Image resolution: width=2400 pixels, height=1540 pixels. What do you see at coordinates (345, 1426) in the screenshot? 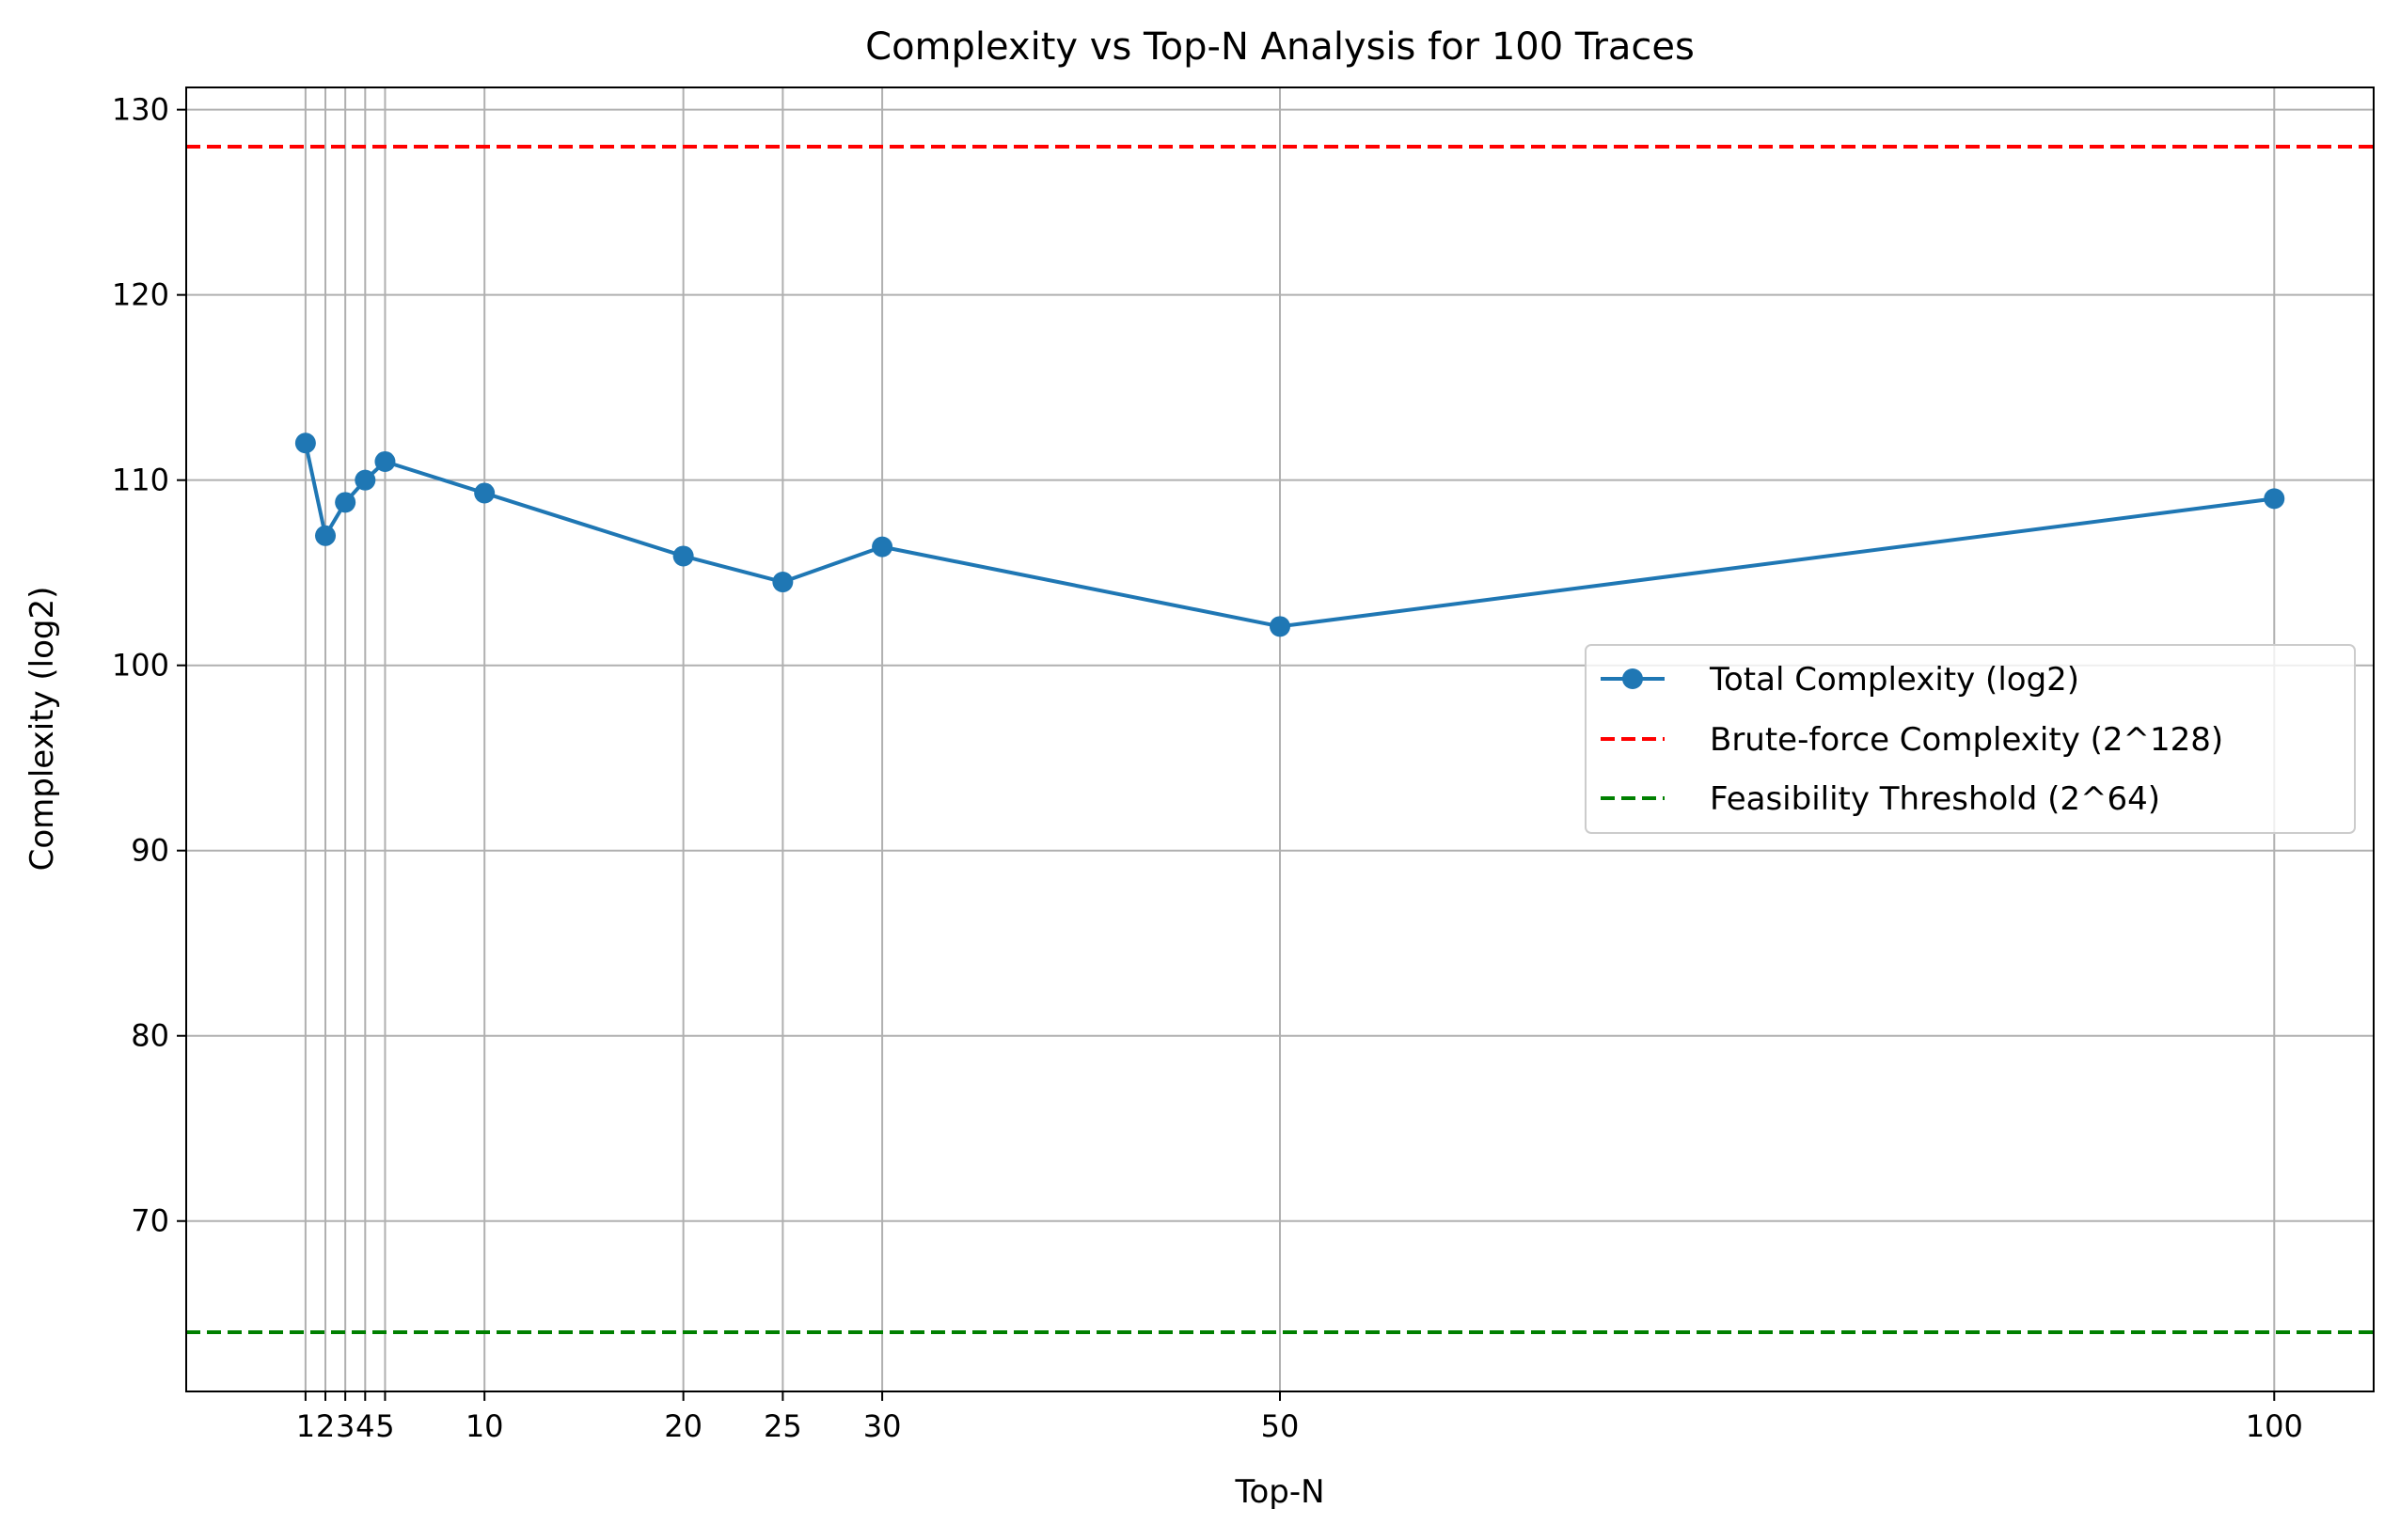
I see `x-tick-label: 3` at bounding box center [345, 1426].